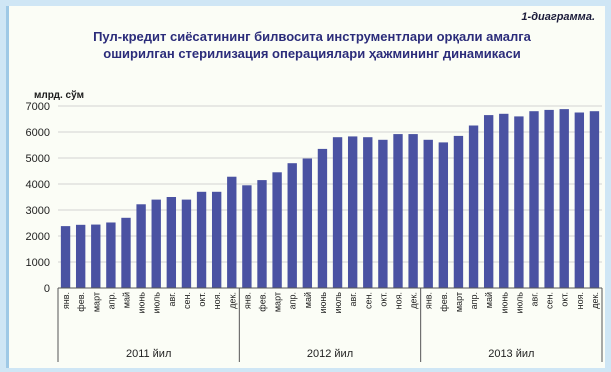 This screenshot has height=372, width=611. What do you see at coordinates (47, 289) in the screenshot?
I see `y-tick-label: 0` at bounding box center [47, 289].